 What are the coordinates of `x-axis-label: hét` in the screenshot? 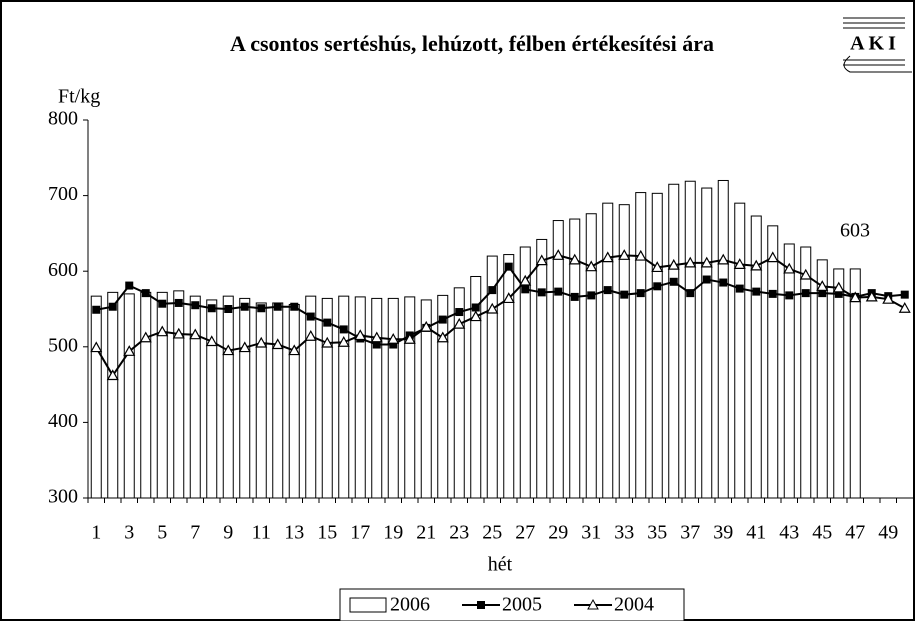 It's located at (500, 565).